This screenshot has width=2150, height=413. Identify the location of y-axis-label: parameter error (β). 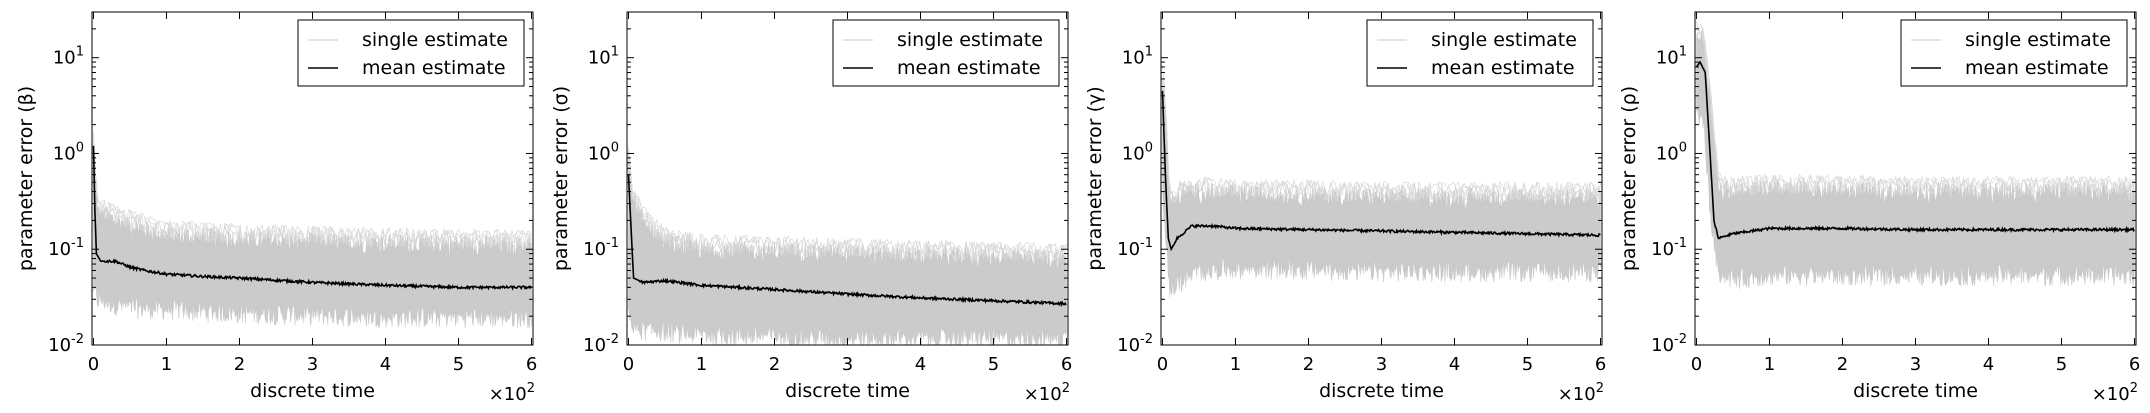
(26, 178).